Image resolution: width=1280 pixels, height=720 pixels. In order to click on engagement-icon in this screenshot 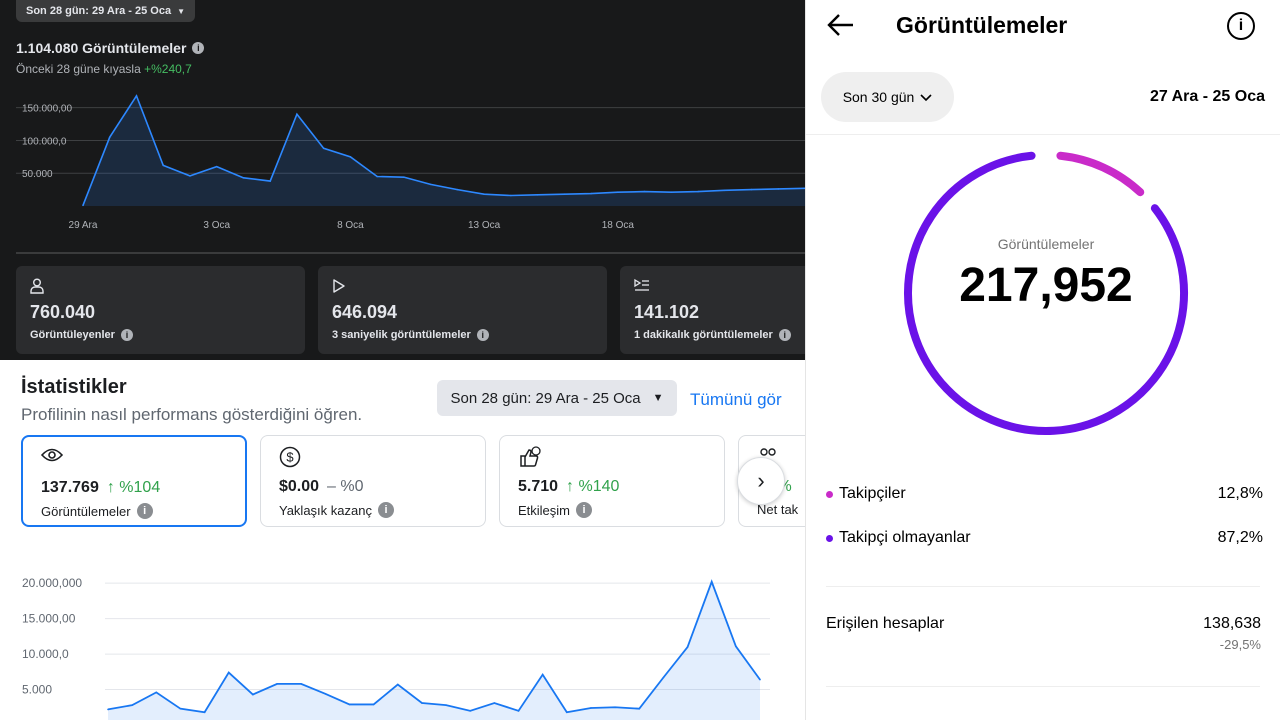, I will do `click(612, 458)`.